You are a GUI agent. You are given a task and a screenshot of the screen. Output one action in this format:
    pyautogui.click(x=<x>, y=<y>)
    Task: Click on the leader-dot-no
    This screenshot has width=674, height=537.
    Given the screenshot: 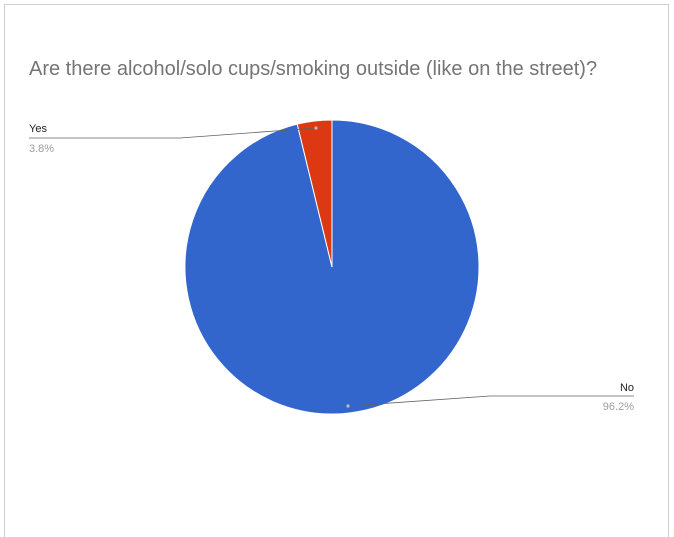 What is the action you would take?
    pyautogui.click(x=348, y=406)
    